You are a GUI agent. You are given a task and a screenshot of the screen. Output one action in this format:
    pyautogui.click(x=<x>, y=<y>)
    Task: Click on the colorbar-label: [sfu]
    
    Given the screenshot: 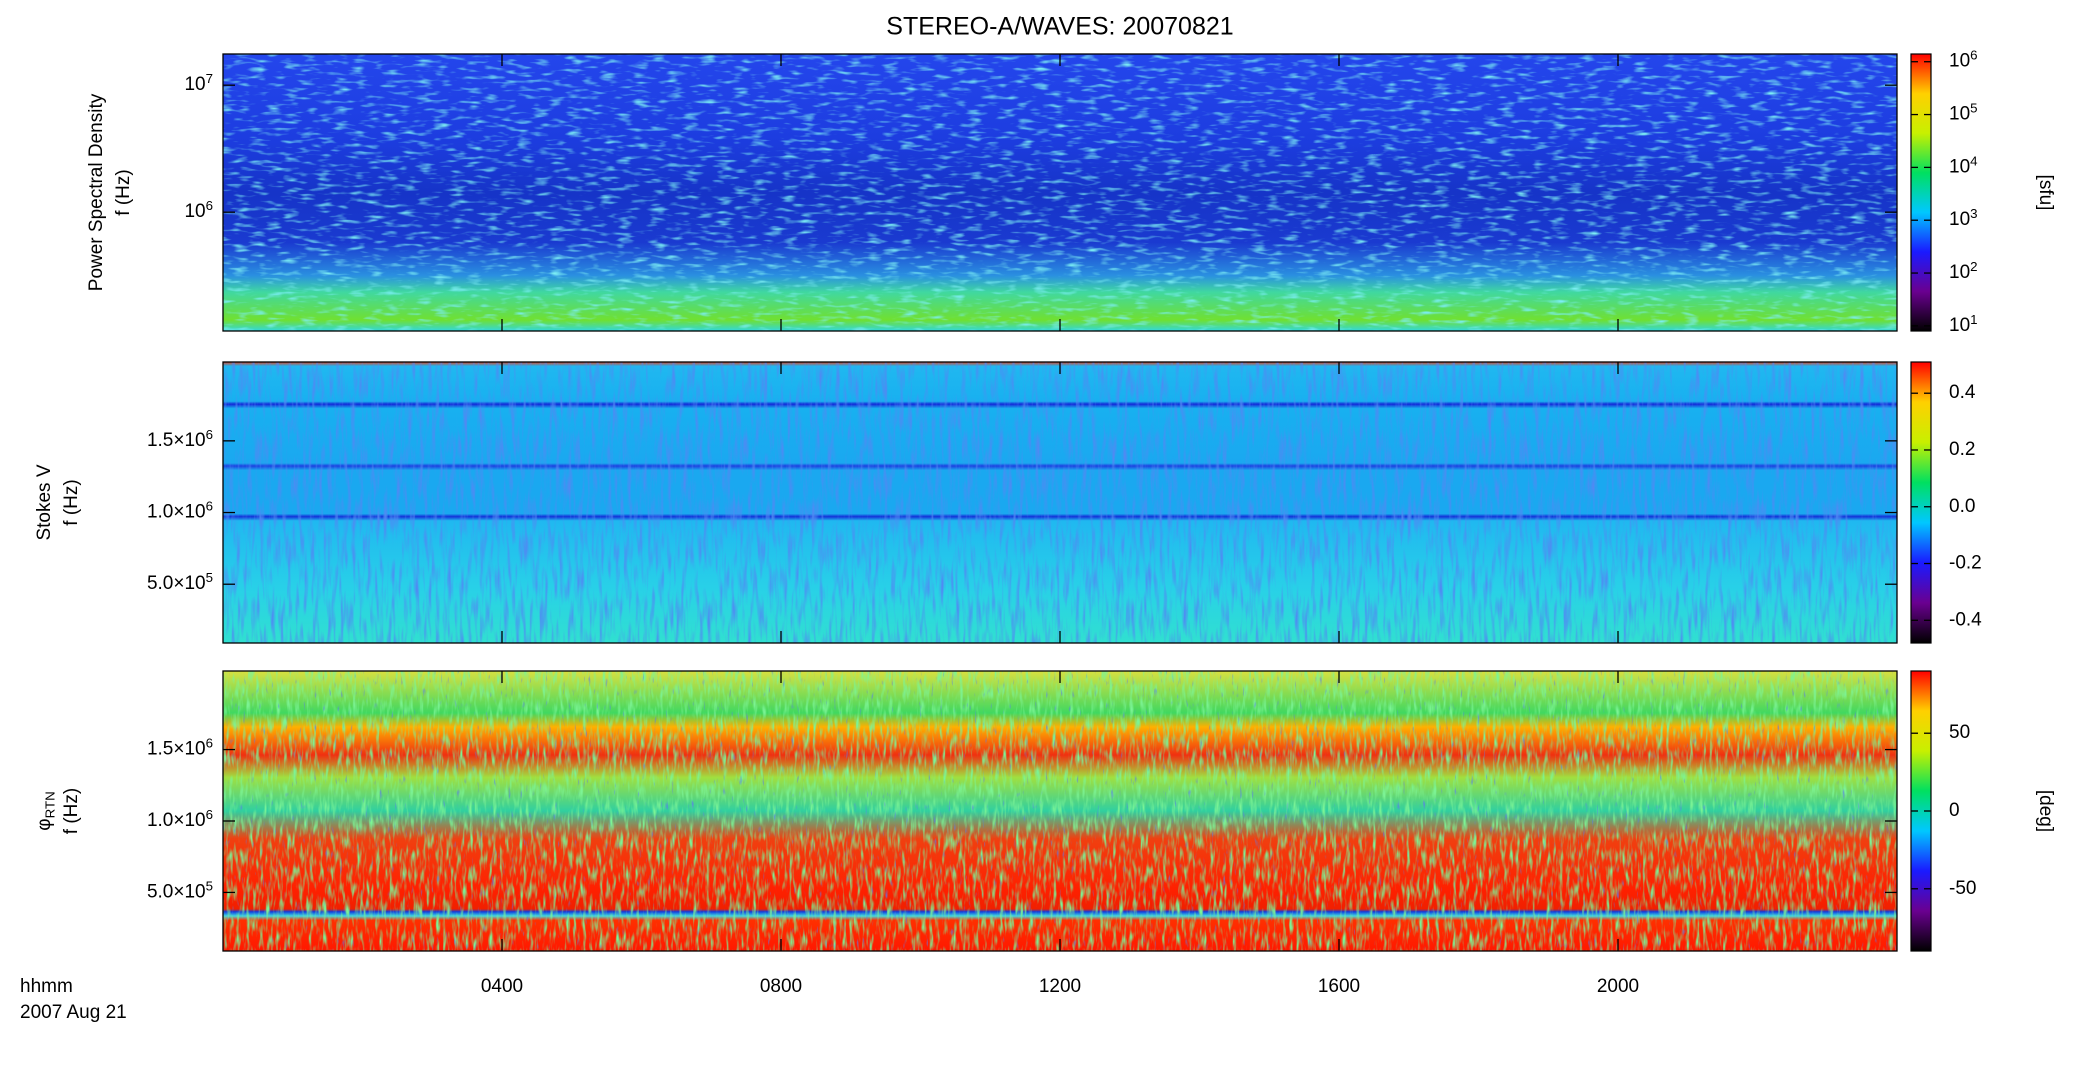 What is the action you would take?
    pyautogui.click(x=2045, y=193)
    